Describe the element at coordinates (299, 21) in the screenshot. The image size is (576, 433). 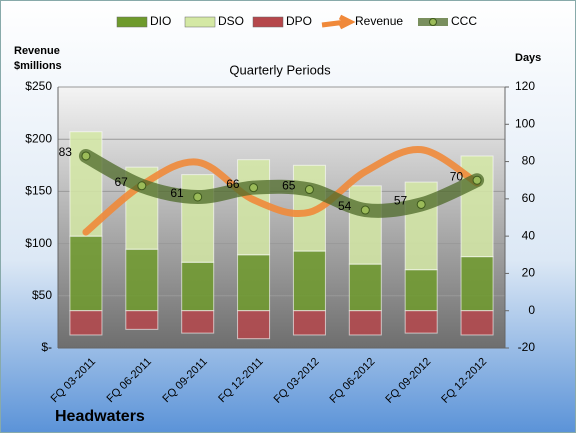
I see `legend-label: DPO` at that location.